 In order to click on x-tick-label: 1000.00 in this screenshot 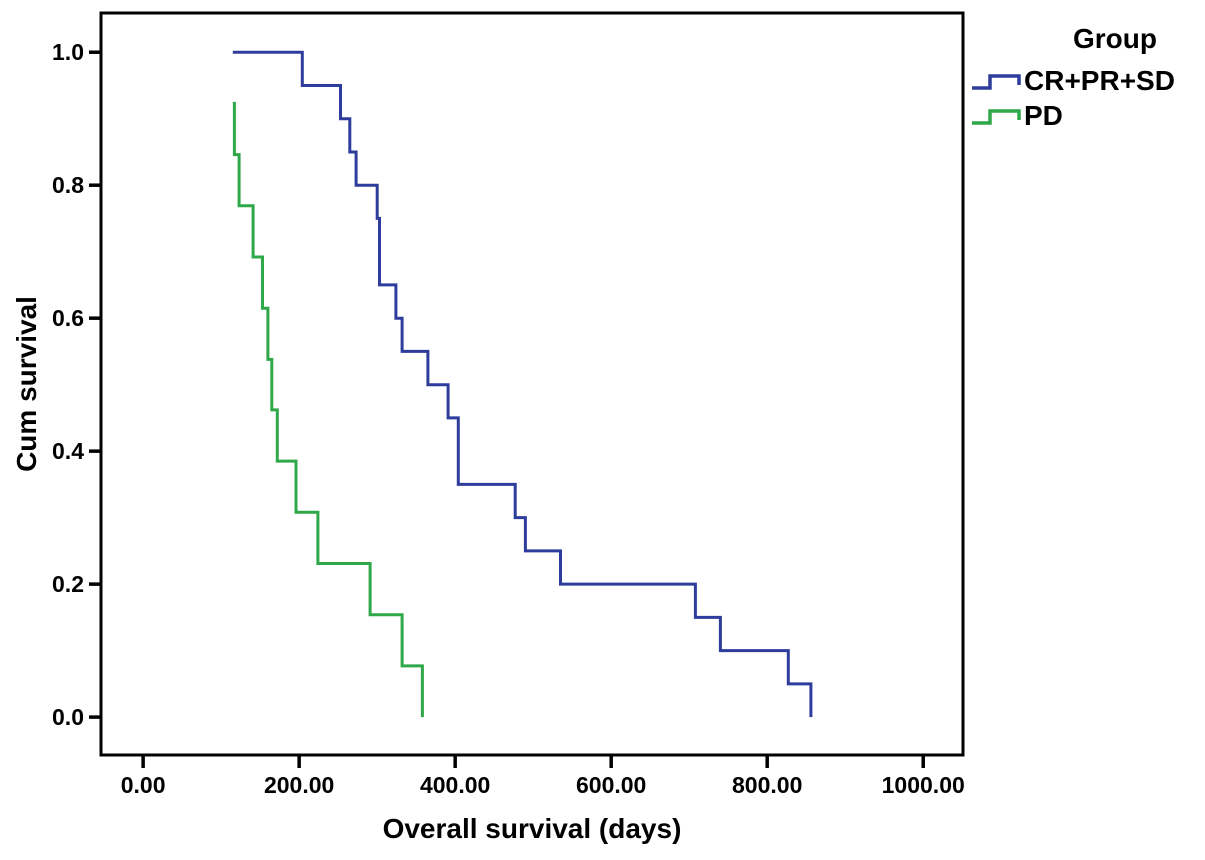, I will do `click(923, 785)`.